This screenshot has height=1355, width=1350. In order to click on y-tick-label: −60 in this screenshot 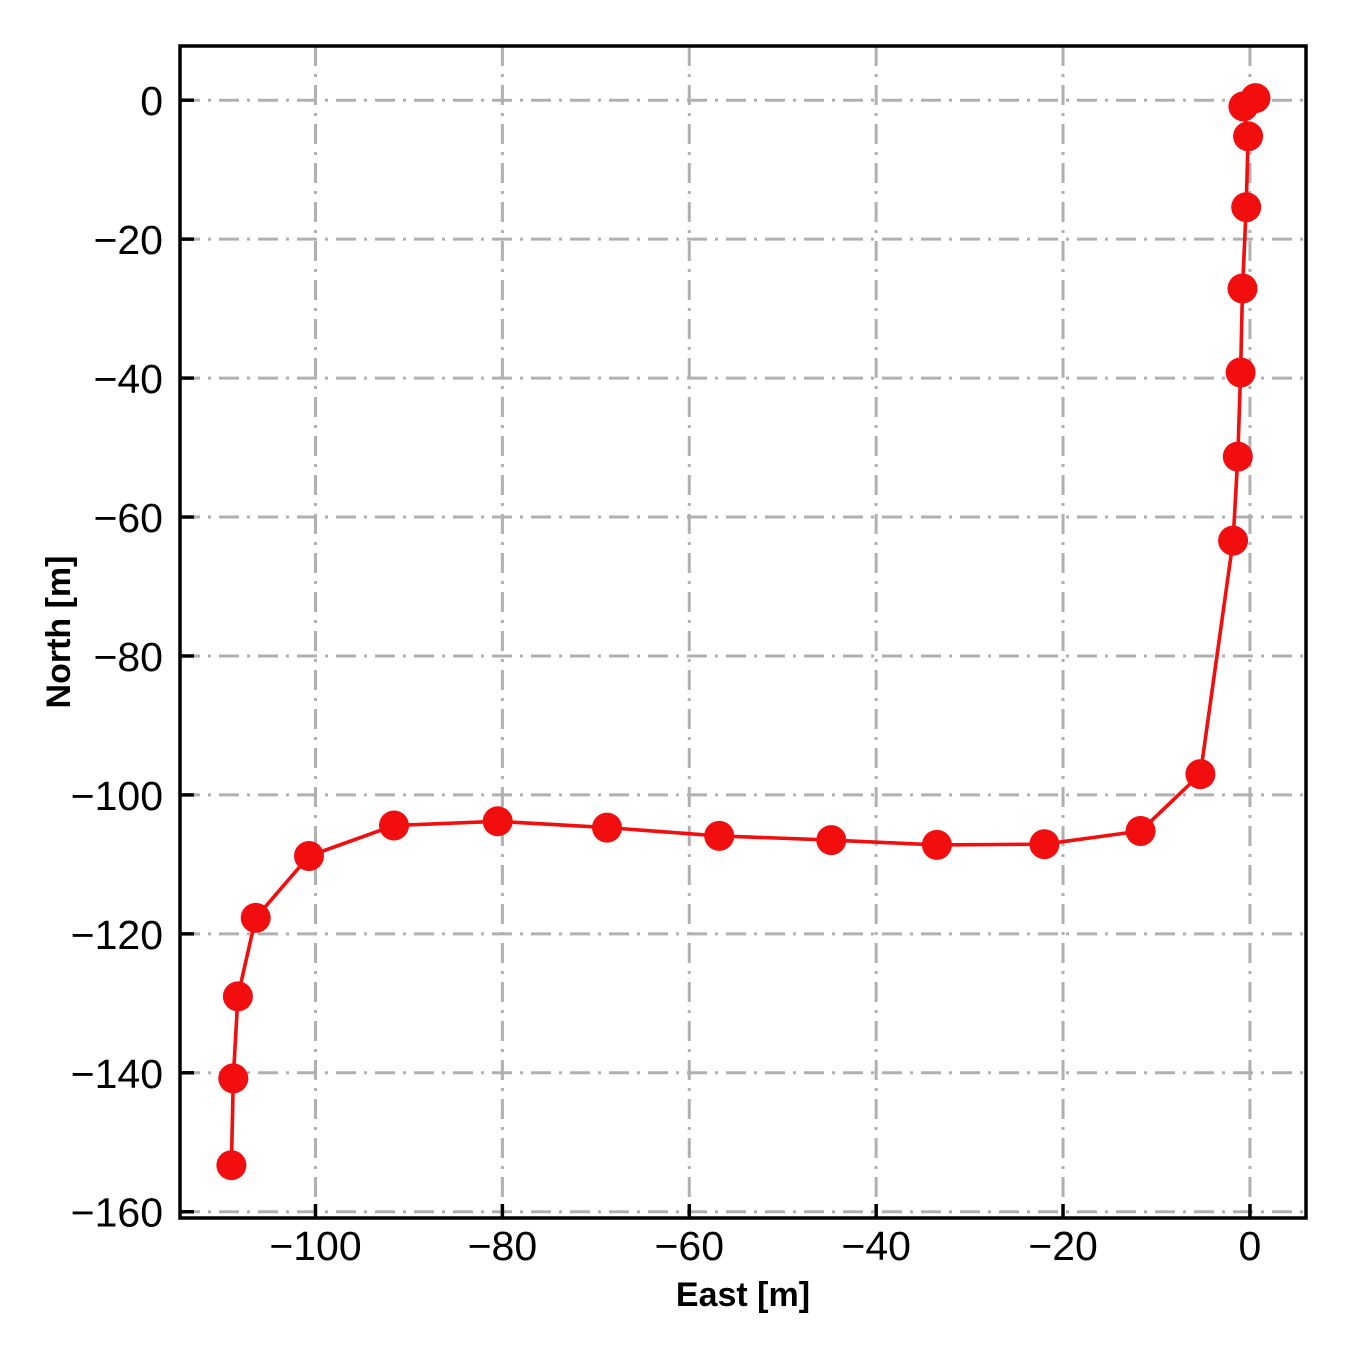, I will do `click(128, 518)`.